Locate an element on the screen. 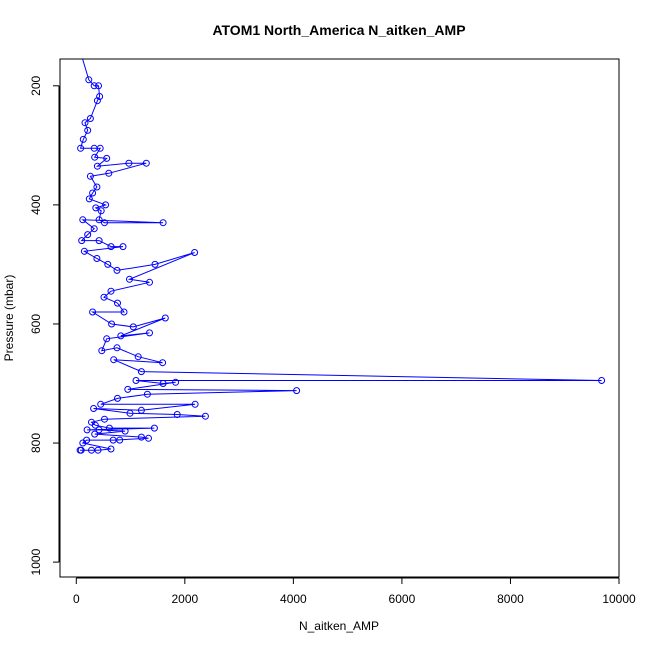  chart-title: ATOM1 North_America N_aitken_AMP is located at coordinates (338, 30).